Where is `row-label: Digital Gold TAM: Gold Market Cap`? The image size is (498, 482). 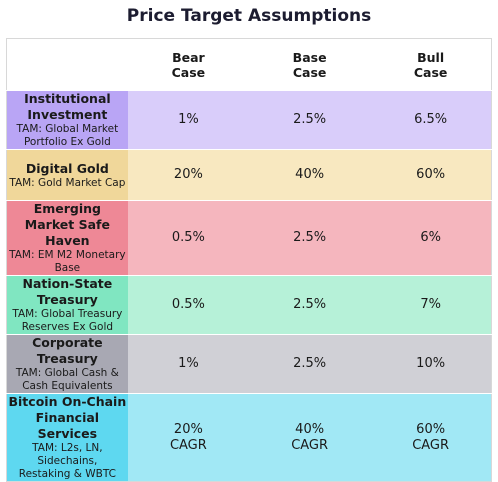 row-label: Digital Gold TAM: Gold Market Cap is located at coordinates (67, 175).